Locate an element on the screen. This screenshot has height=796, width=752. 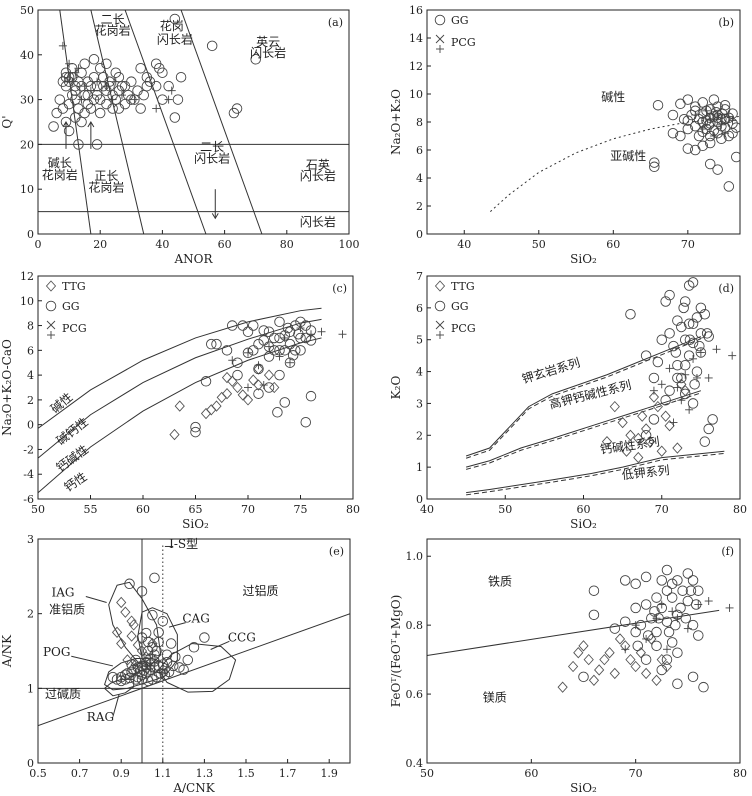
y-tick-label: -6 is located at coordinates (28, 499).